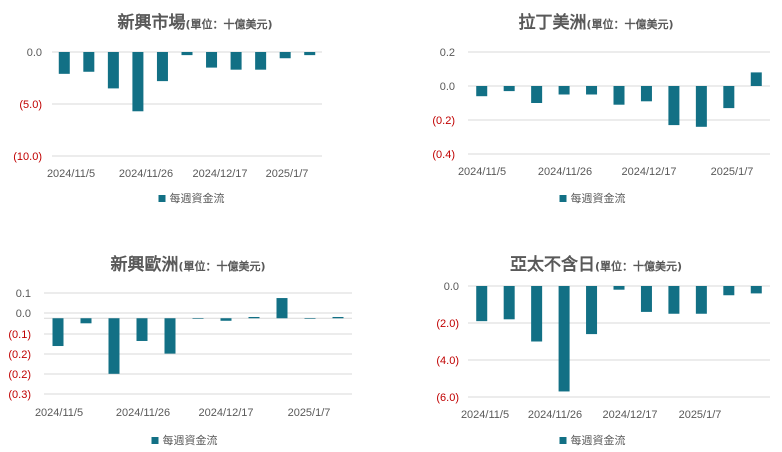 The image size is (782, 452). What do you see at coordinates (447, 398) in the screenshot?
I see `y-tick-label: (6.0)` at bounding box center [447, 398].